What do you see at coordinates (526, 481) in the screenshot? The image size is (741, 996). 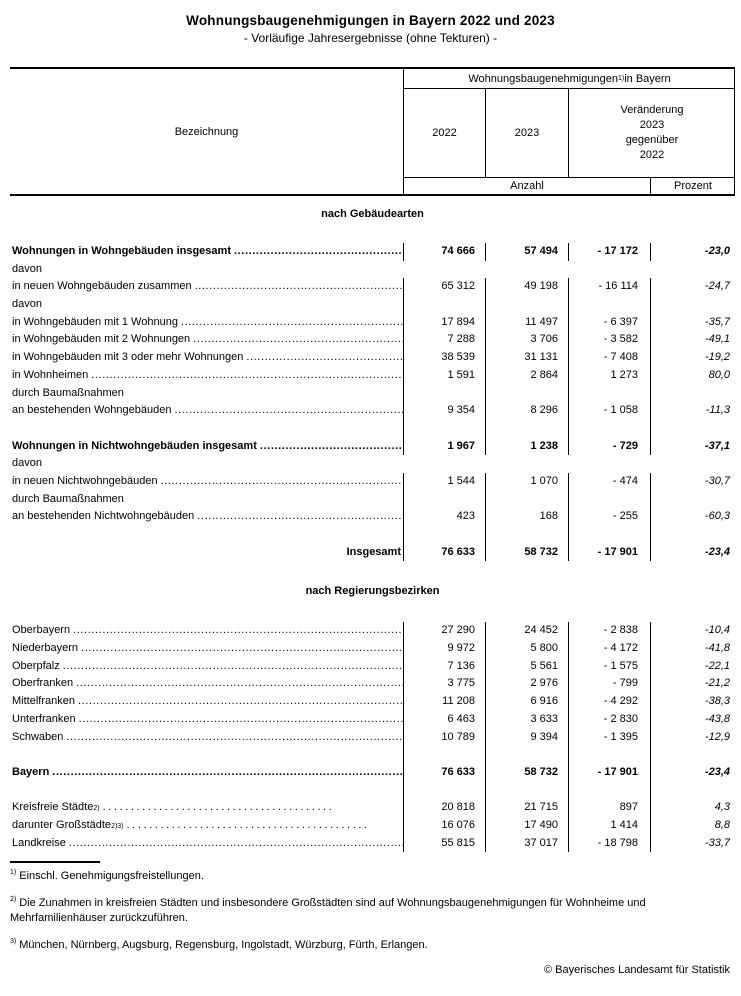 I see `value-2023: 1 070` at bounding box center [526, 481].